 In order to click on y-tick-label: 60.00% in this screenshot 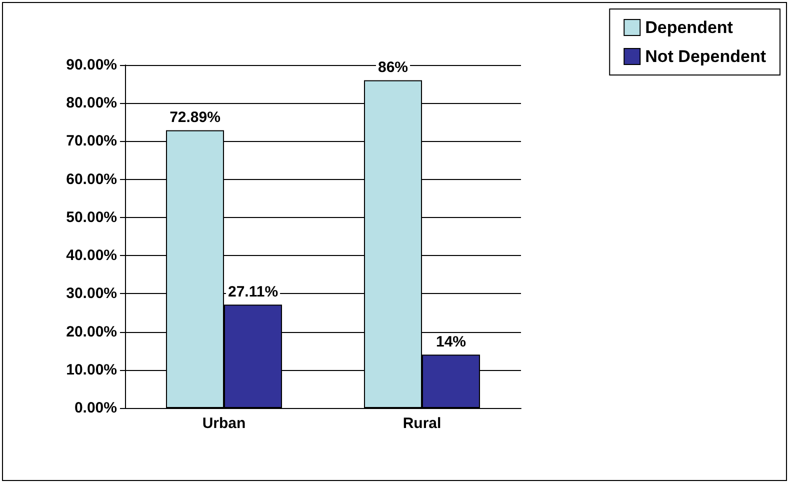, I will do `click(91, 179)`.